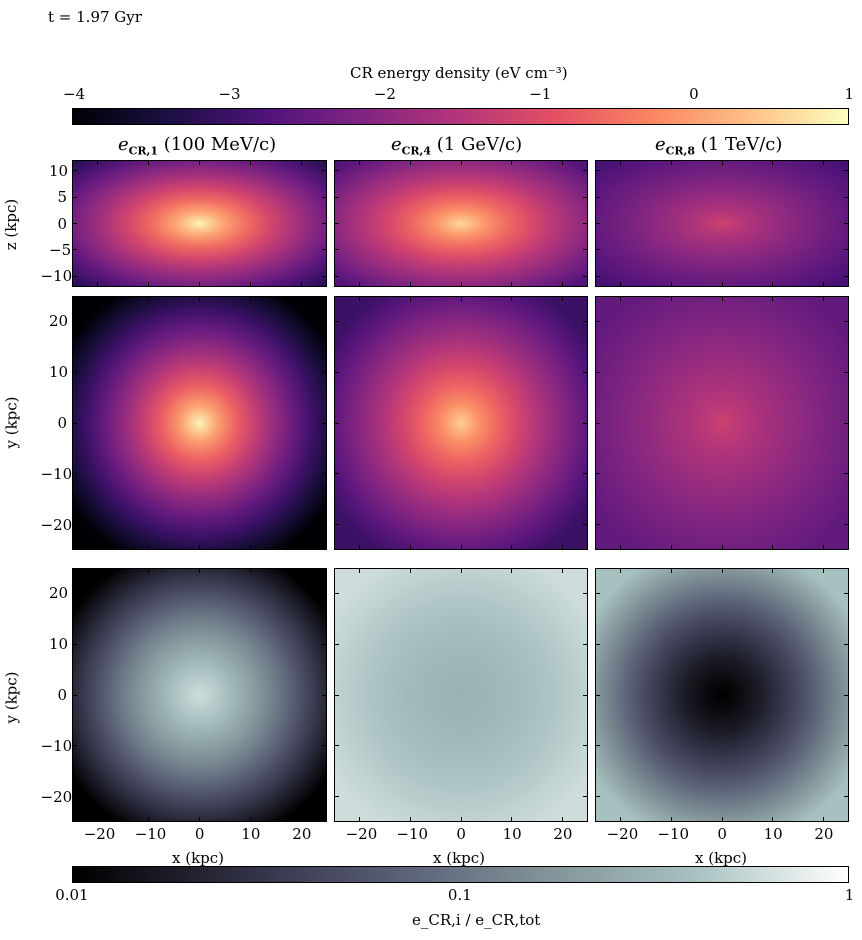 Image resolution: width=862 pixels, height=940 pixels. Describe the element at coordinates (460, 116) in the screenshot. I see `top-colorbar` at that location.